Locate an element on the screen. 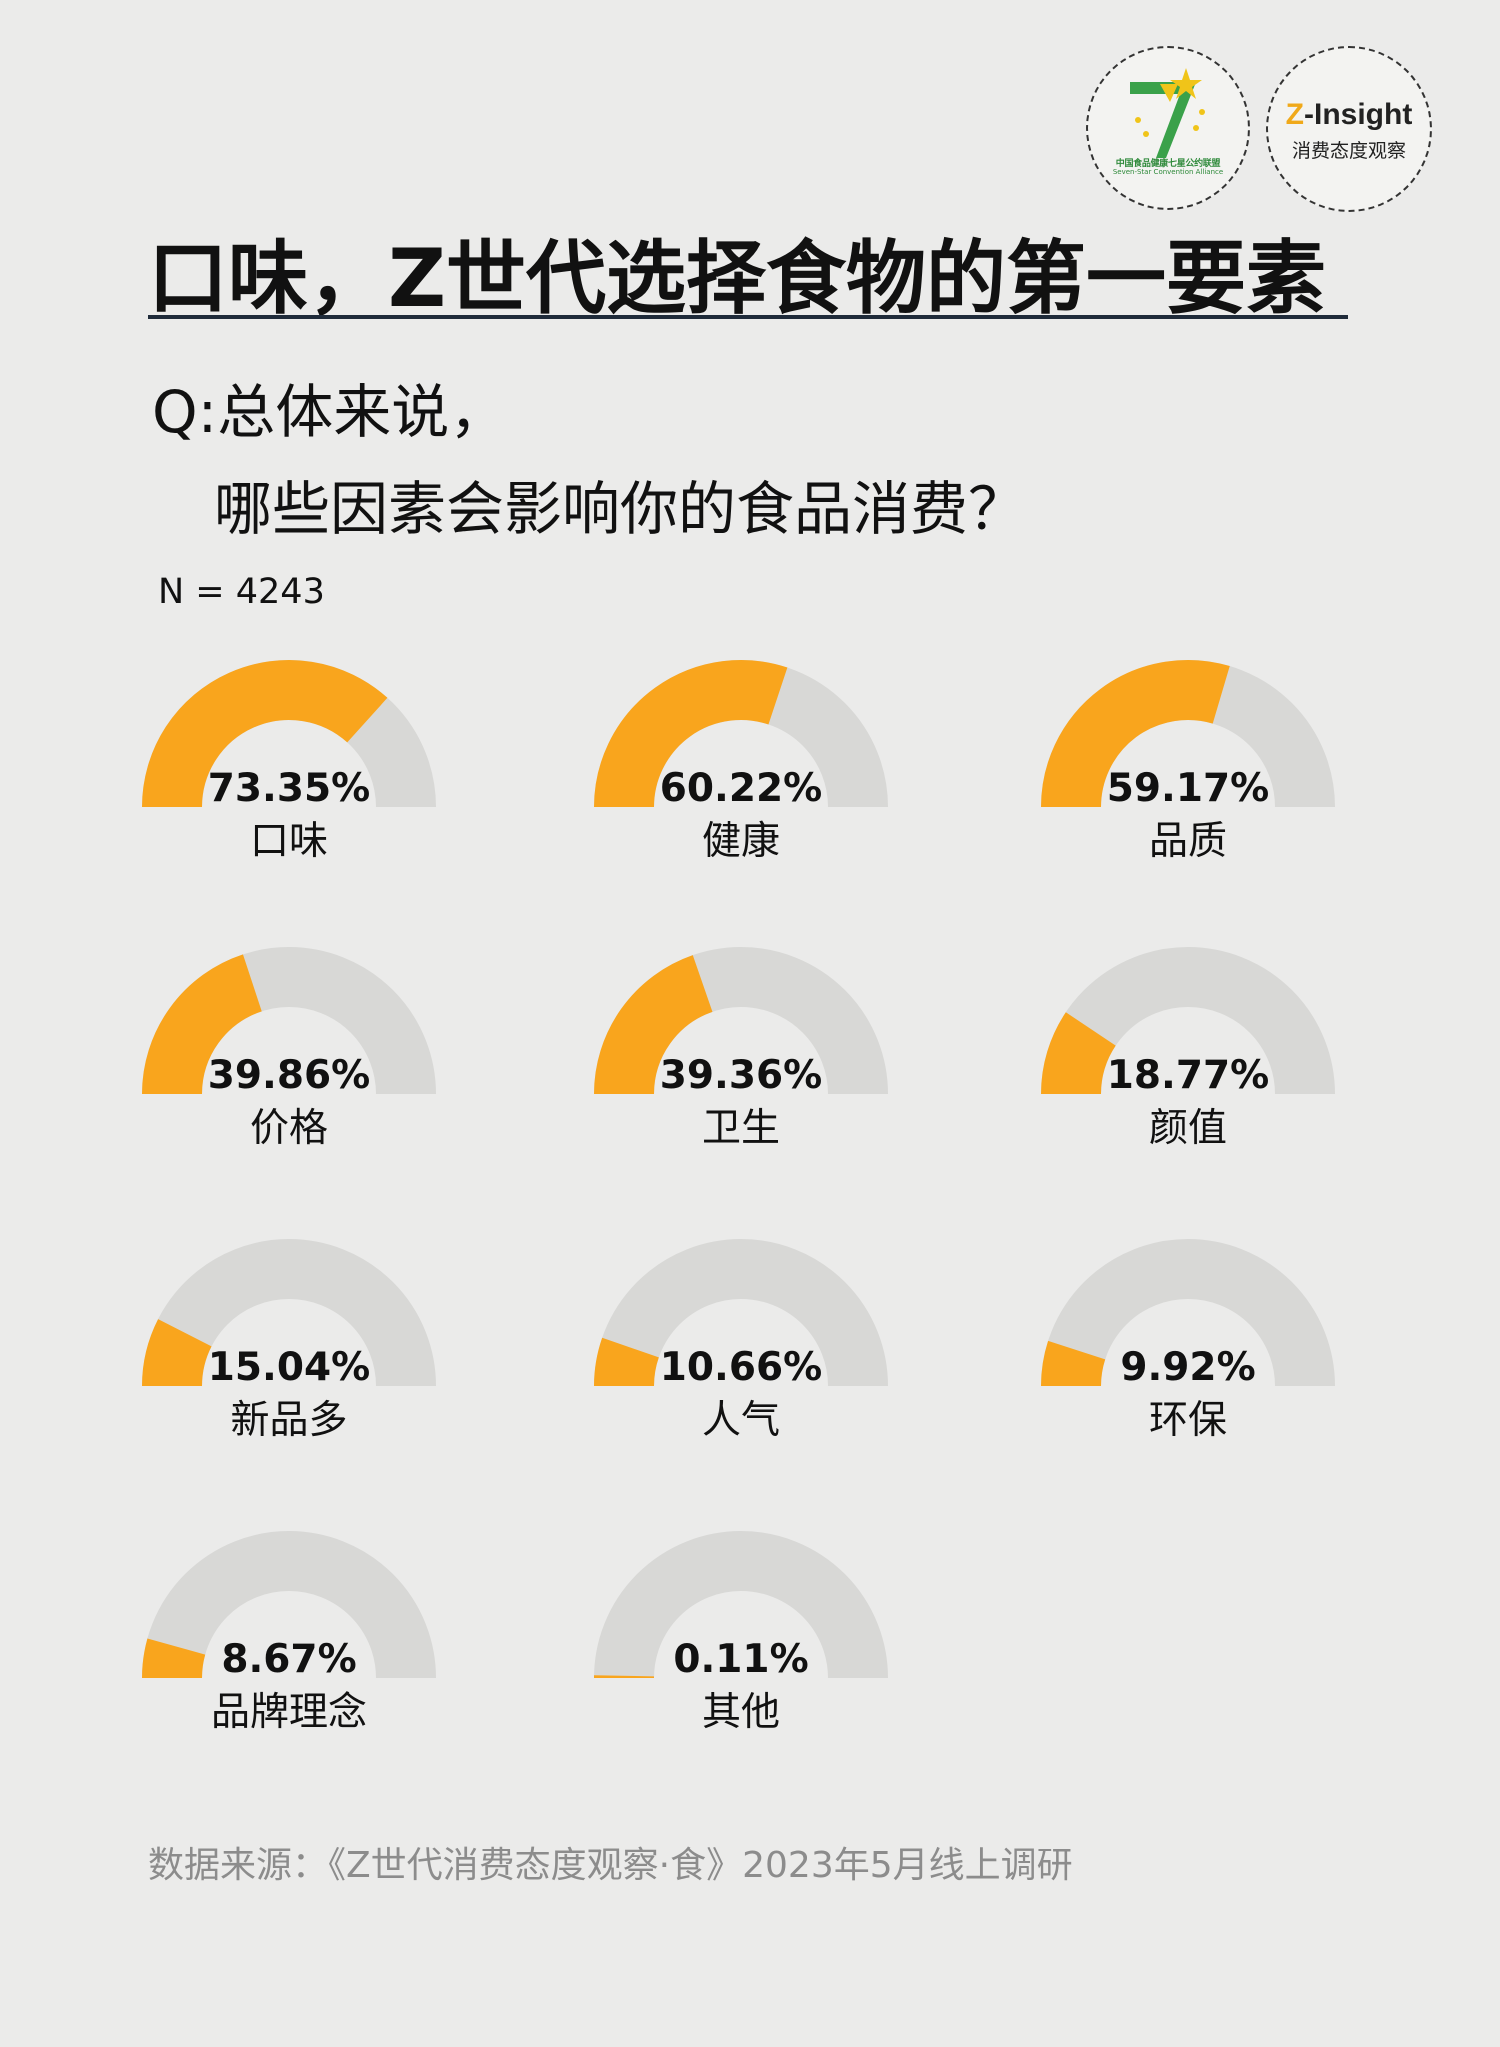 This screenshot has width=1500, height=2047. gauge-value-label: 9.92% is located at coordinates (1187, 1367).